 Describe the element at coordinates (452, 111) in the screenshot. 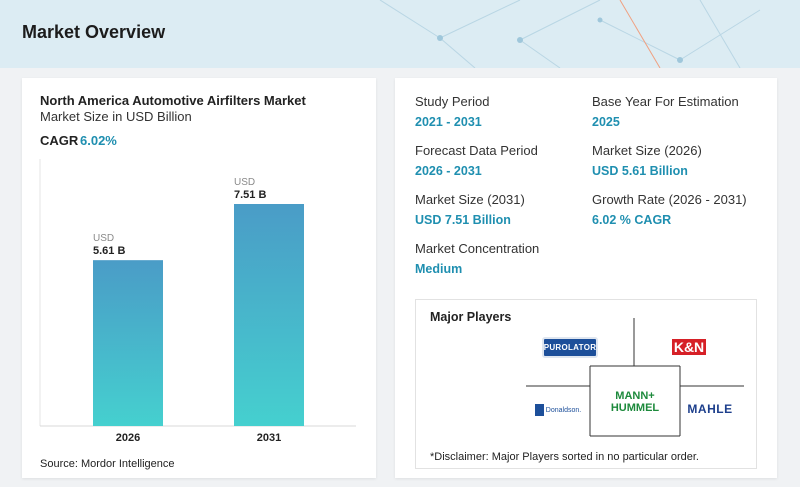

I see `stat-study-period: Study Period 2021 - 2031` at that location.